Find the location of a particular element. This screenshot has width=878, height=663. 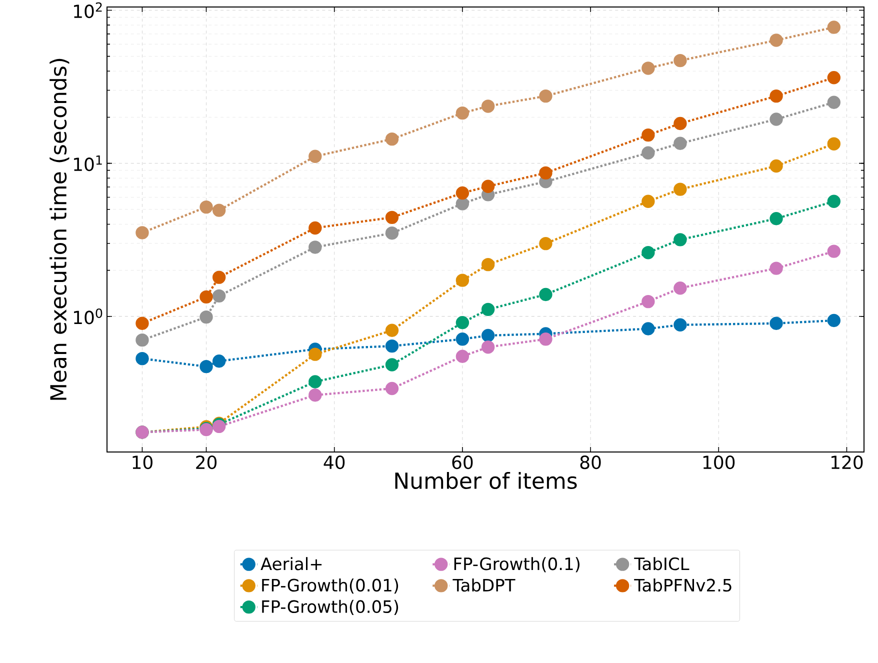

x-tick-label: 10 is located at coordinates (142, 463).